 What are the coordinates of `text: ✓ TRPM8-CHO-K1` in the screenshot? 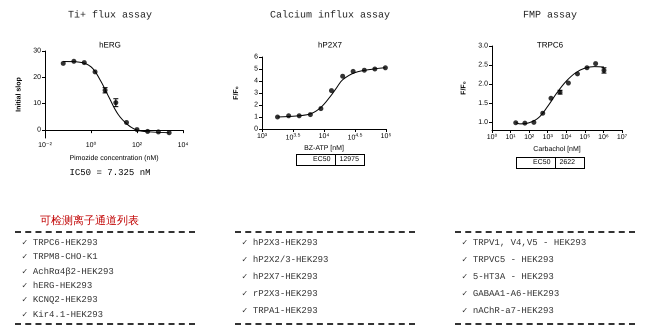 It's located at (60, 257).